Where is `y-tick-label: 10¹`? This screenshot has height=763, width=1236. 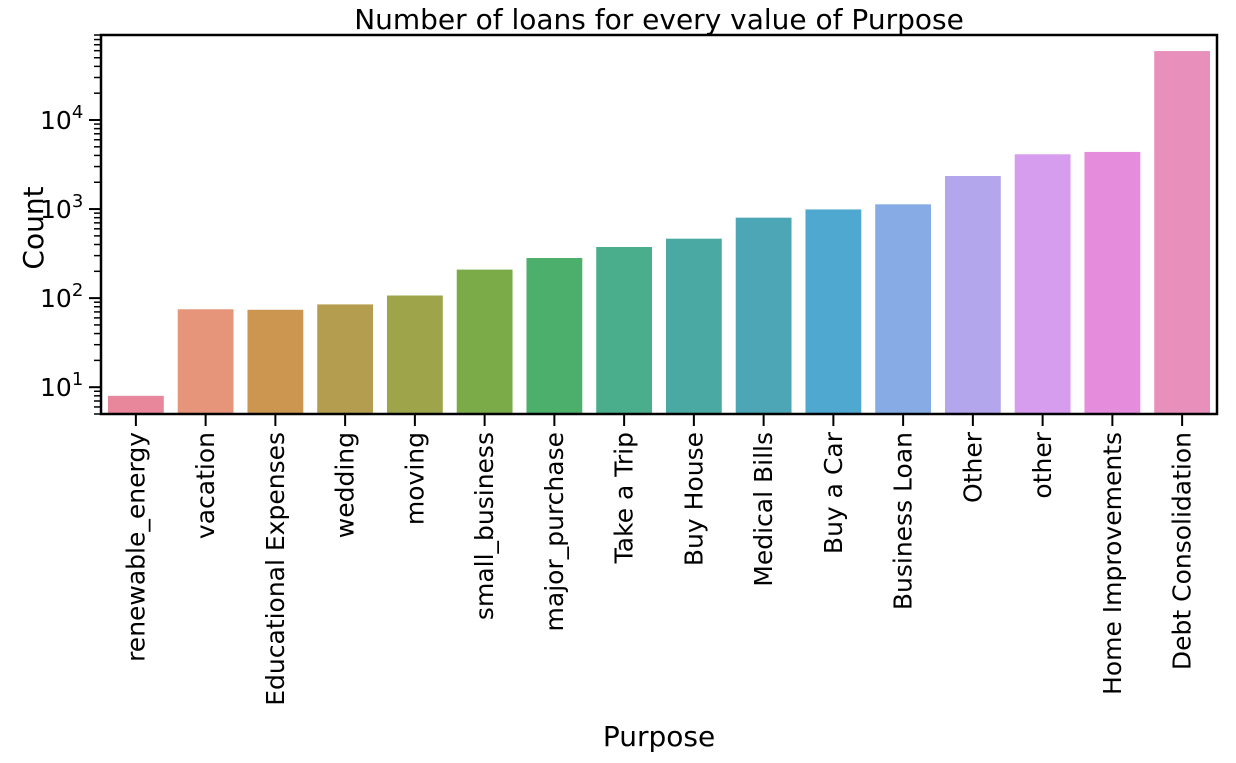 y-tick-label: 10¹ is located at coordinates (61, 385).